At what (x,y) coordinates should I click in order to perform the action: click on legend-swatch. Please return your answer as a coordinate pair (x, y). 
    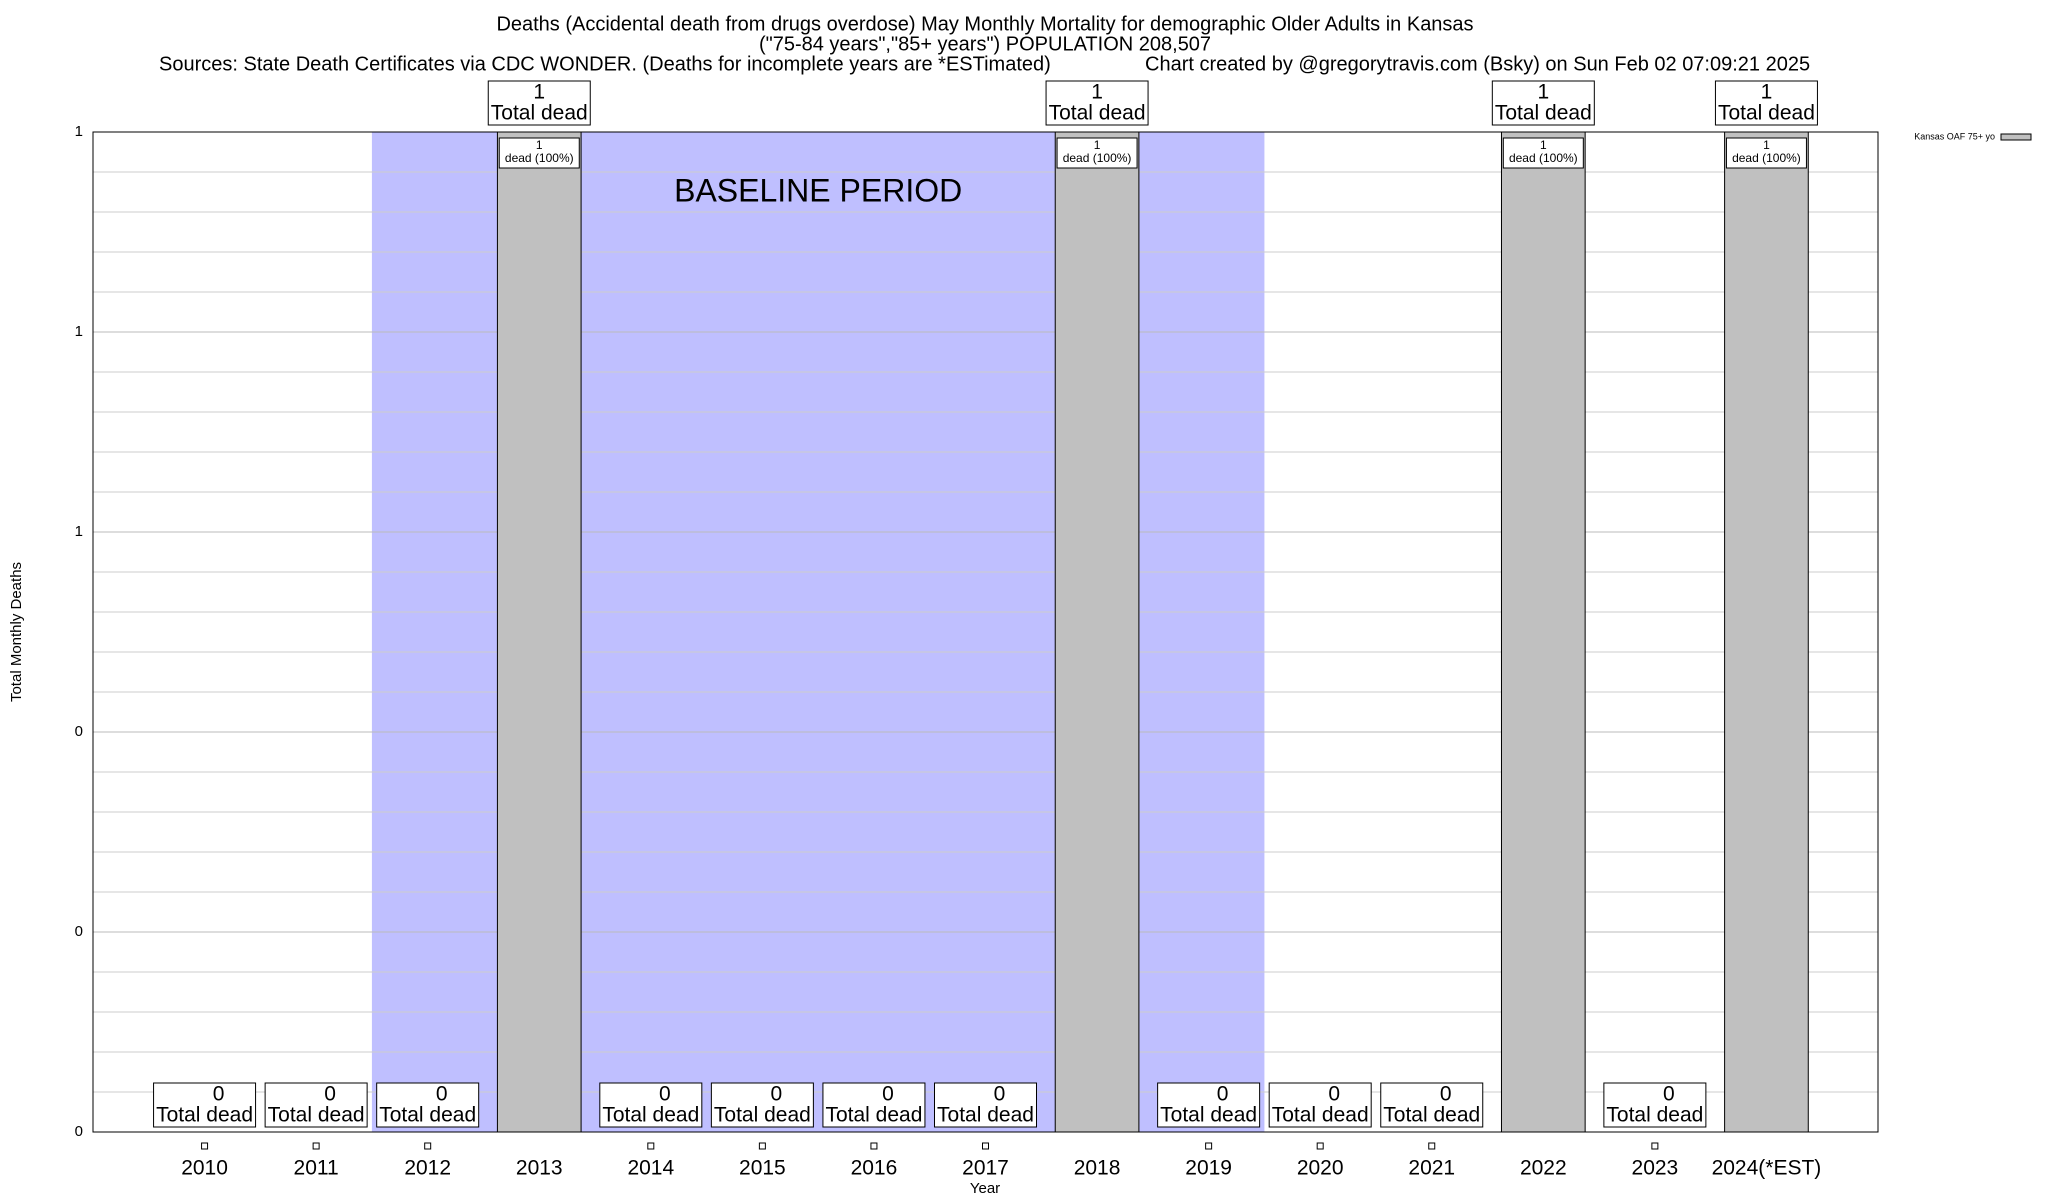
    Looking at the image, I should click on (2016, 137).